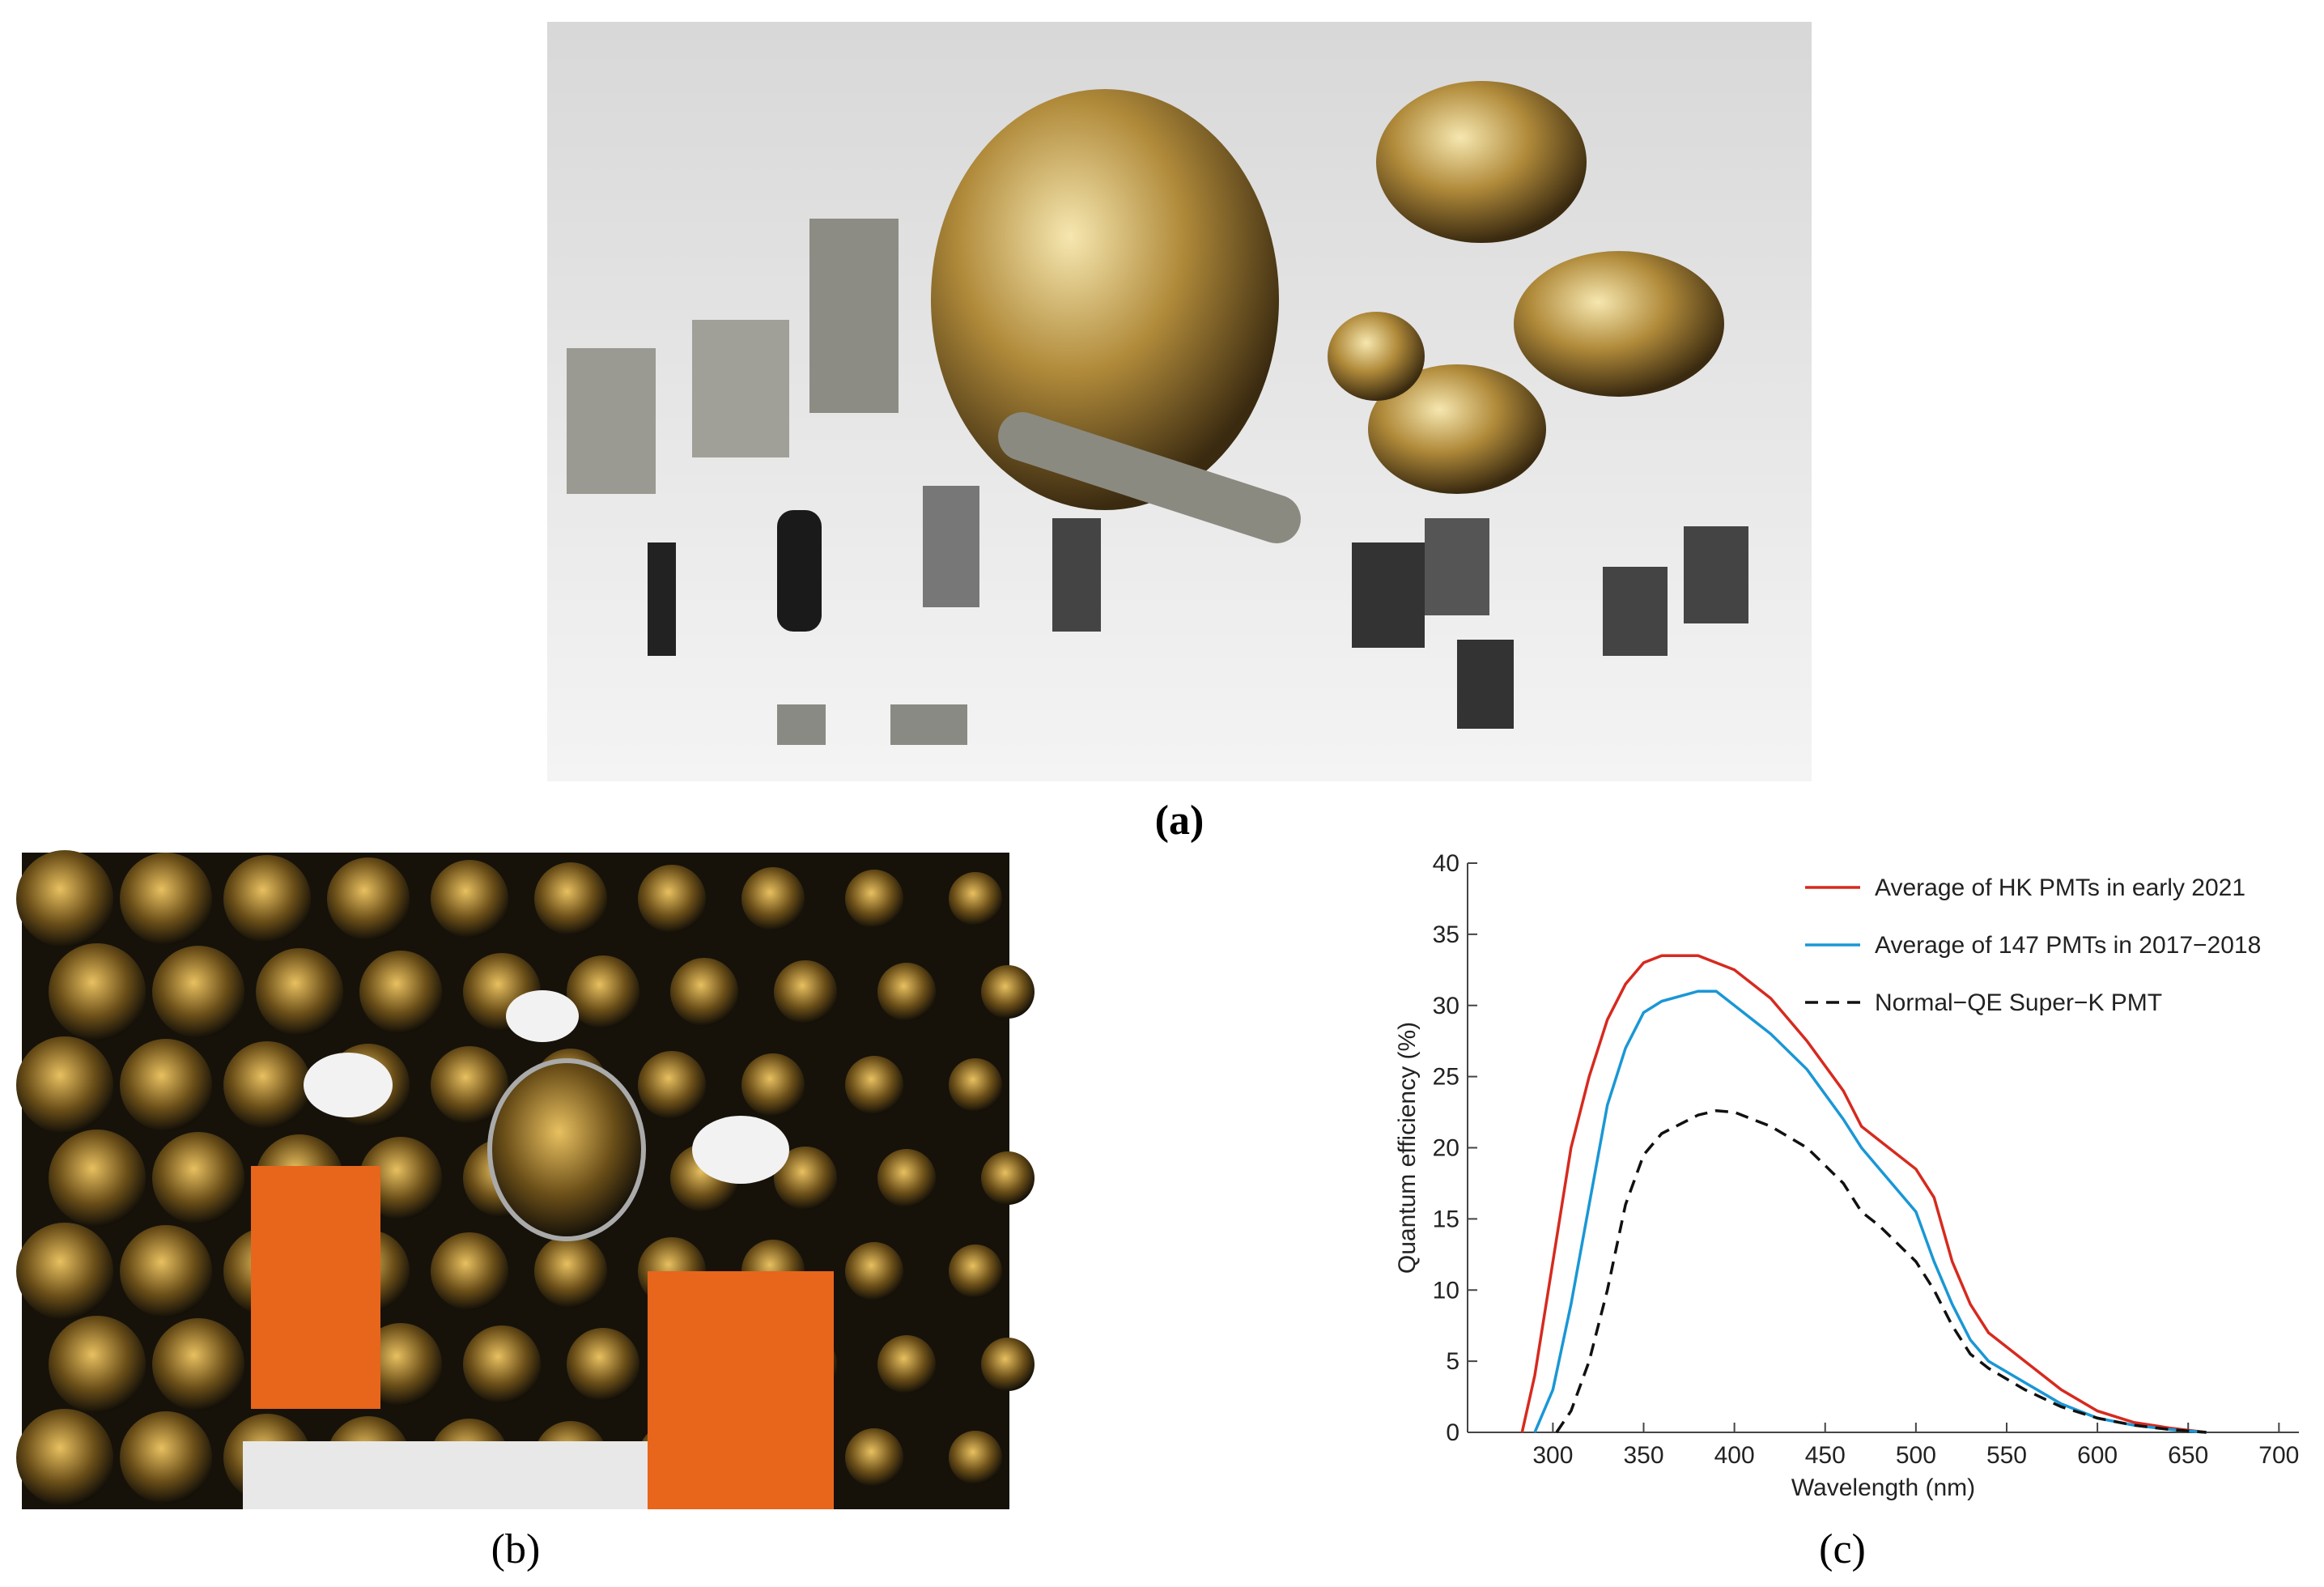 The height and width of the screenshot is (1587, 2324). What do you see at coordinates (1883, 1487) in the screenshot?
I see `x-axis-label: Wavelength (nm)` at bounding box center [1883, 1487].